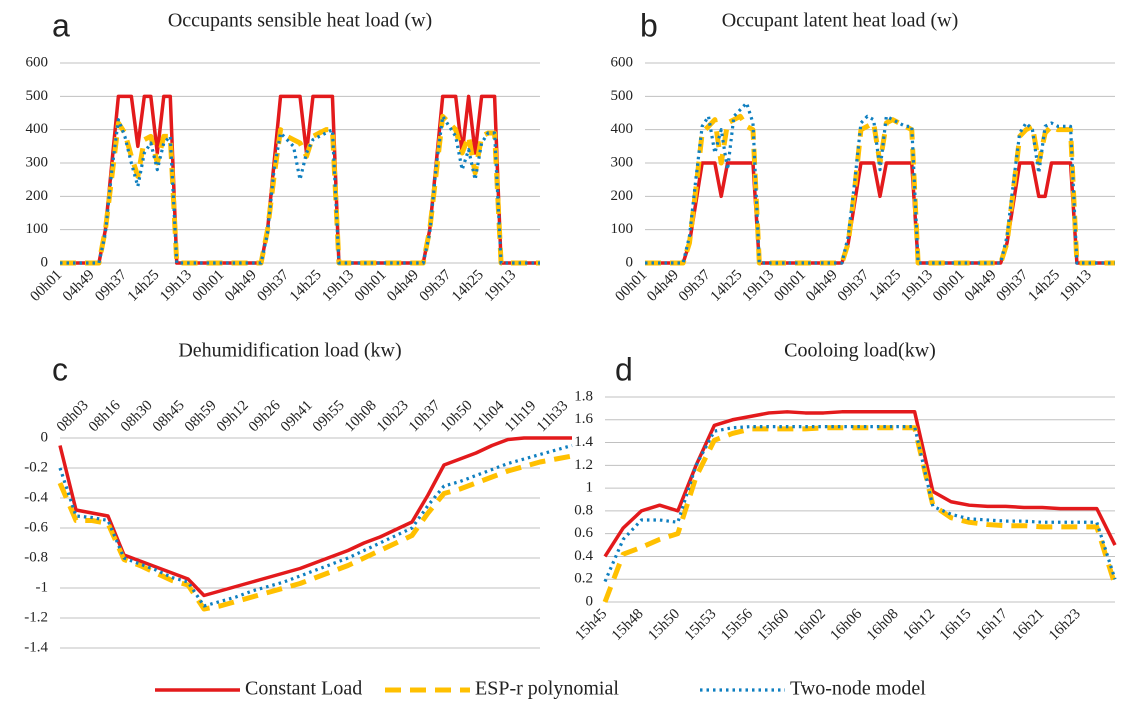  I want to click on x-tick-label: 16h15, so click(956, 625).